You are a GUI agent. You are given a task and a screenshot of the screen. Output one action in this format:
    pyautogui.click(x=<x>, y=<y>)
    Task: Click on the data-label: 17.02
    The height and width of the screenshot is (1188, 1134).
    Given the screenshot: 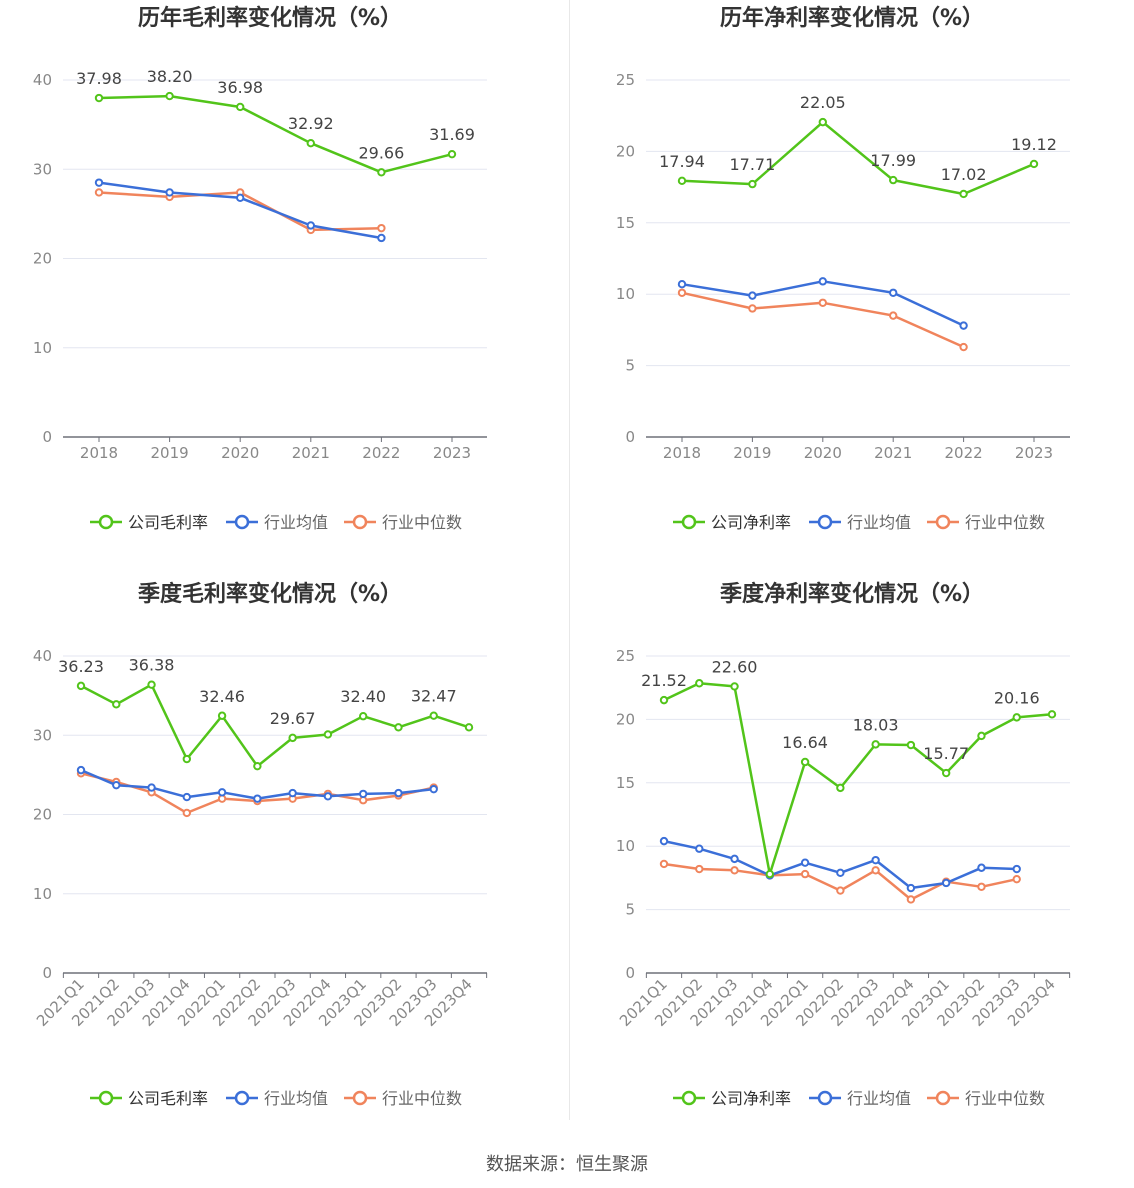 What is the action you would take?
    pyautogui.click(x=964, y=174)
    